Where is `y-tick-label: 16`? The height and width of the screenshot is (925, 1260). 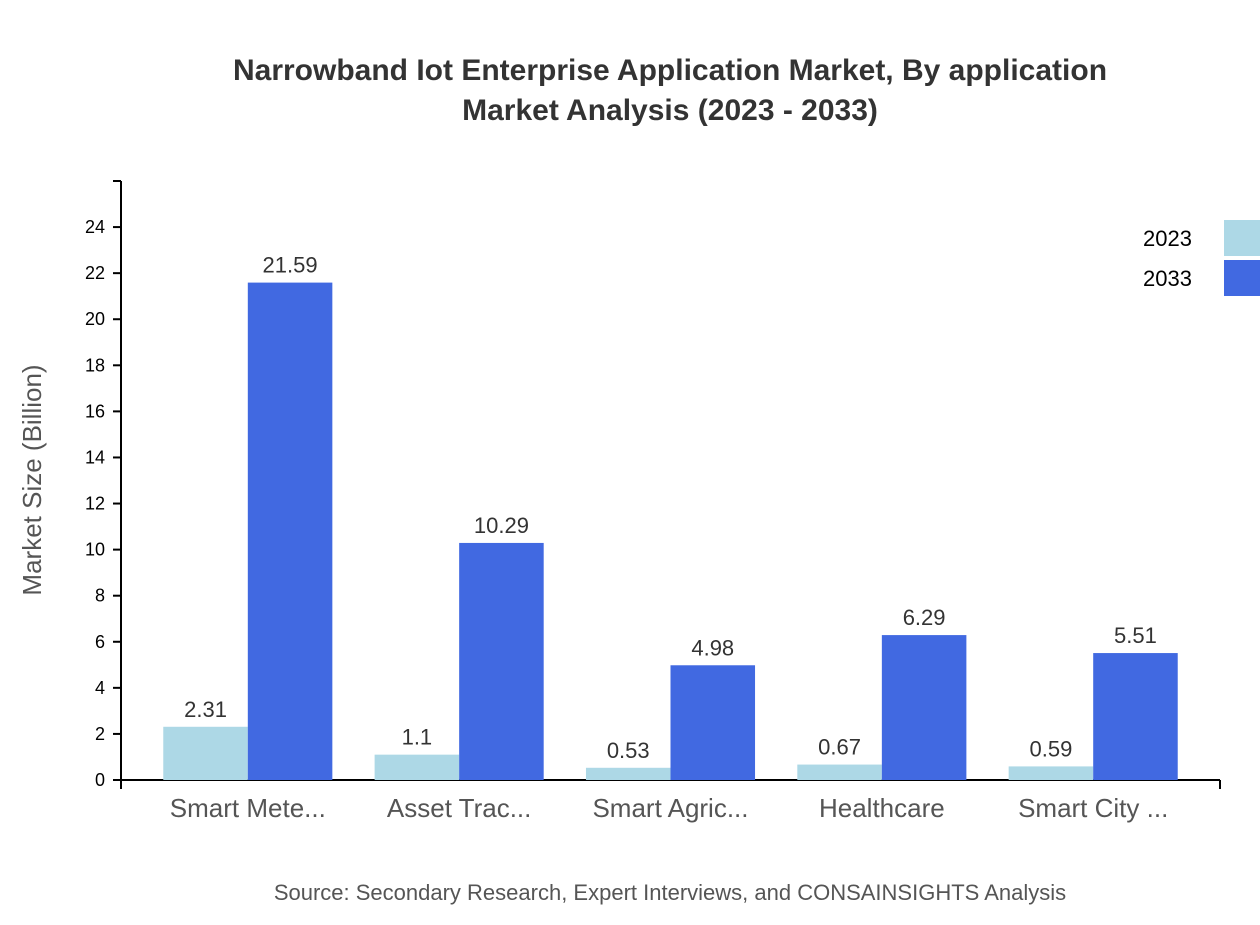 y-tick-label: 16 is located at coordinates (95, 411).